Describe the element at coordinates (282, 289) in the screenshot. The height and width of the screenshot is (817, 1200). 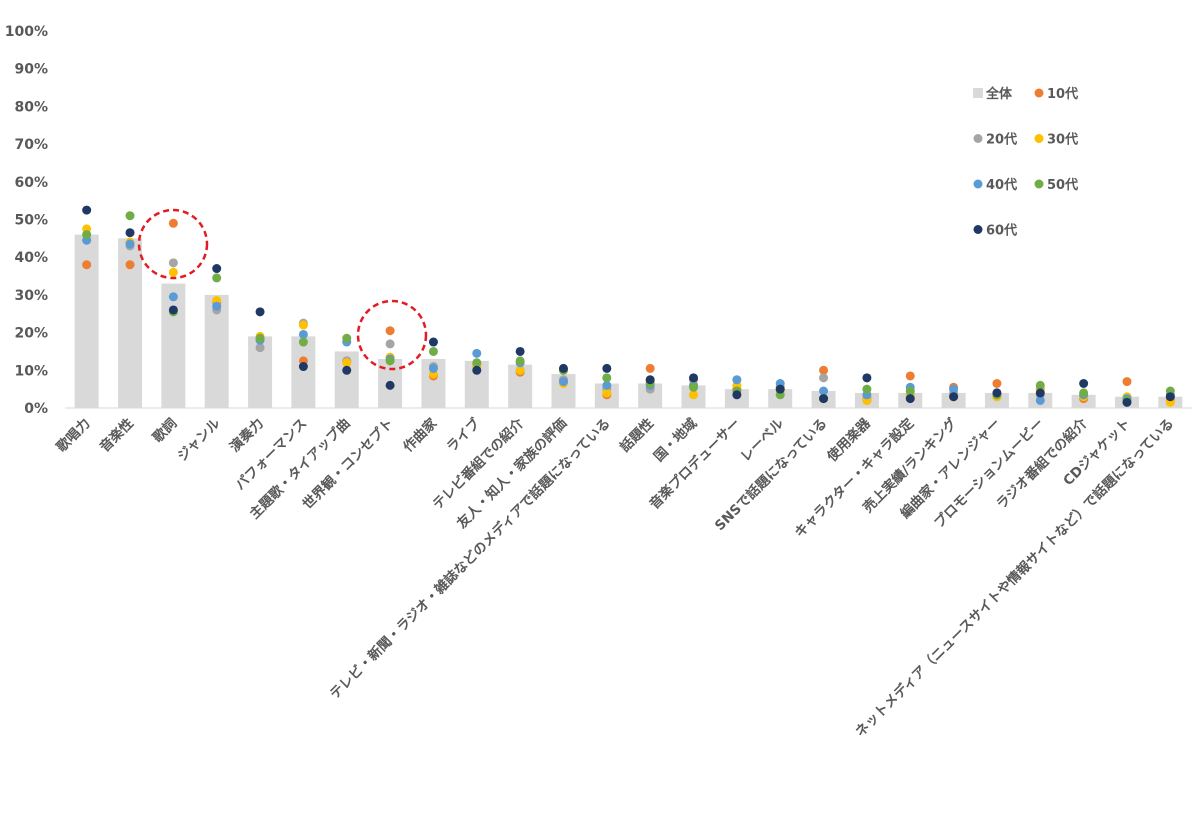
I see `annotations` at that location.